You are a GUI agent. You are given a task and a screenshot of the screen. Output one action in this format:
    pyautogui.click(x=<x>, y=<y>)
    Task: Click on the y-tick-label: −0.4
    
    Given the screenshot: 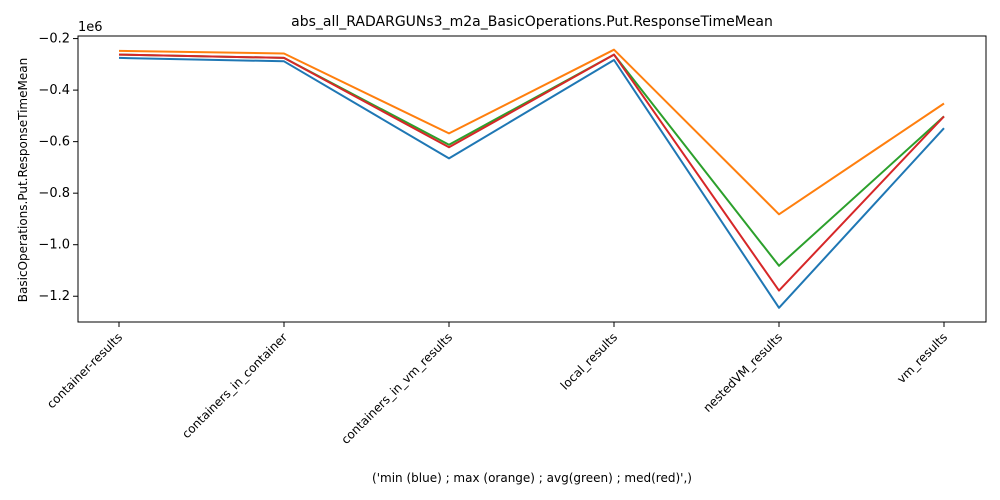 What is the action you would take?
    pyautogui.click(x=54, y=90)
    